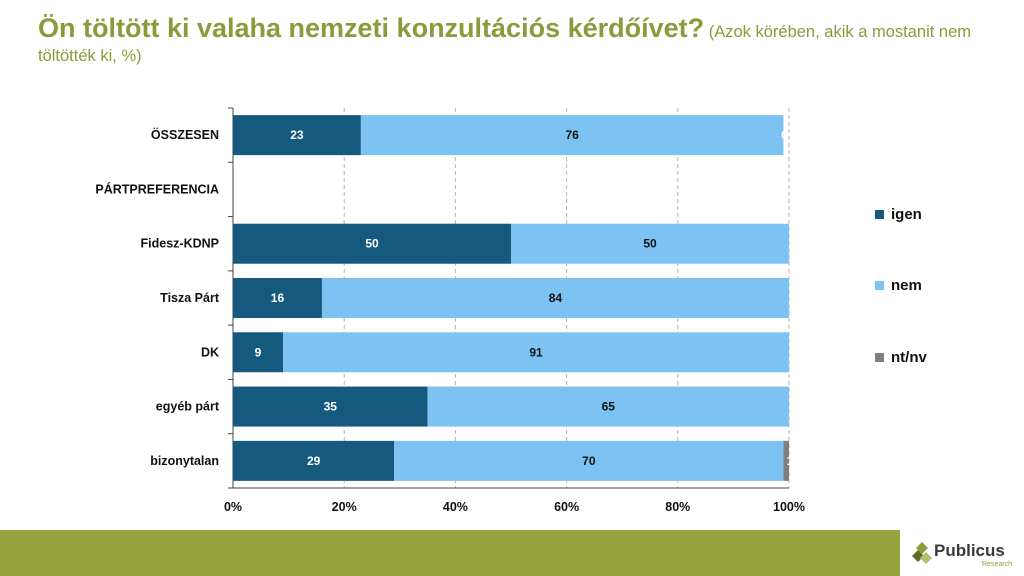 This screenshot has height=576, width=1024. I want to click on x-tick-label: 80%, so click(677, 507).